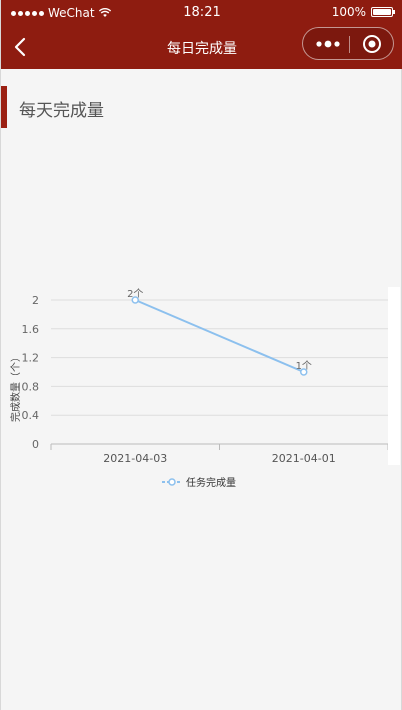 This screenshot has height=710, width=402. I want to click on mini-program-capsule, so click(348, 43).